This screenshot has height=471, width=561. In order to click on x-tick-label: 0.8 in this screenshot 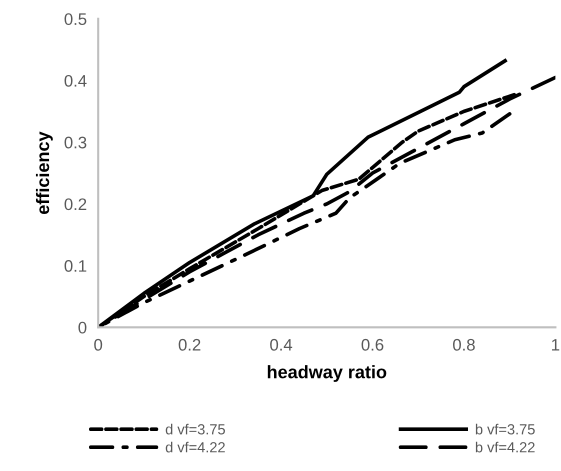, I will do `click(464, 344)`.